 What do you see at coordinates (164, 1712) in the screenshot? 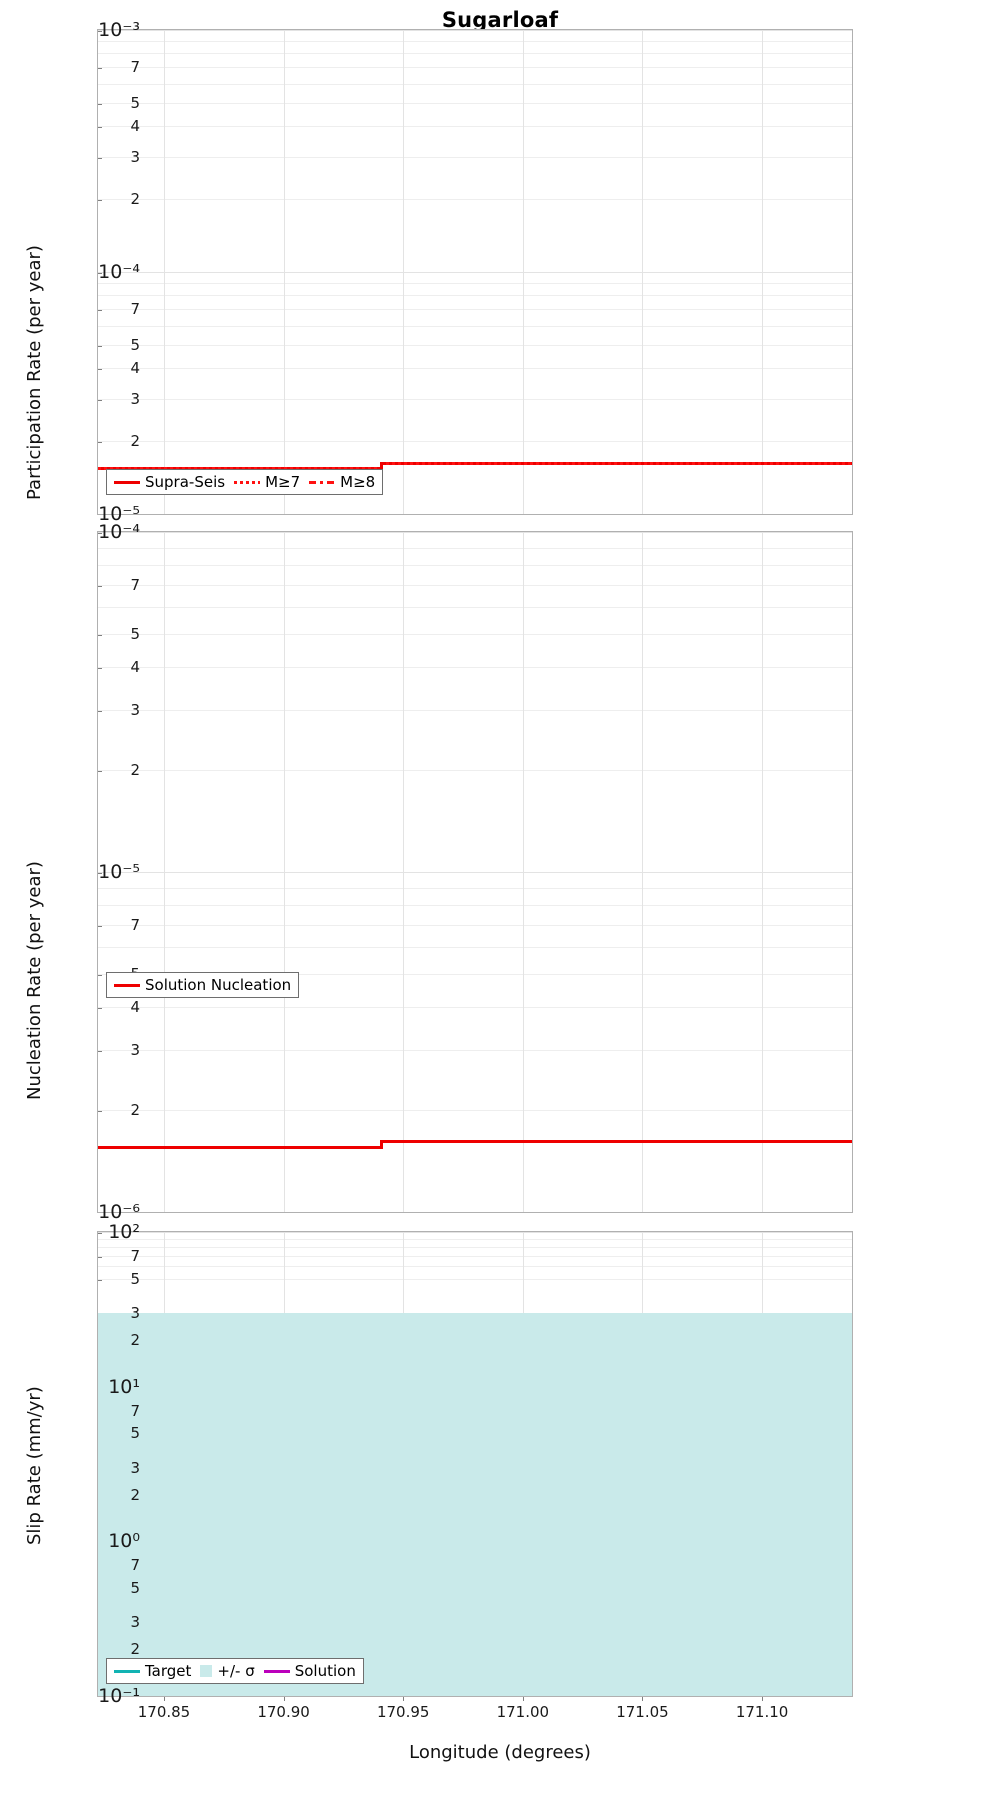
I see `x-tick-label: 170.85` at bounding box center [164, 1712].